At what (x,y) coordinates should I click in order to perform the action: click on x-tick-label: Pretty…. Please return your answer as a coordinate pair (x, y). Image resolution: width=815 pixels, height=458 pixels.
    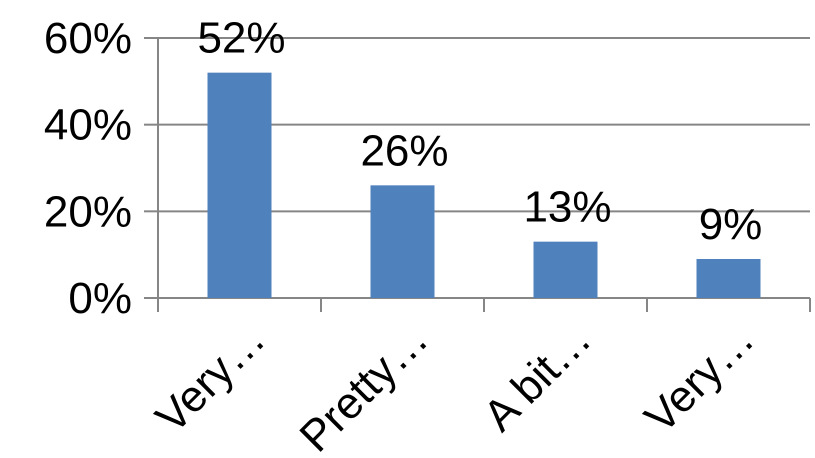
    Looking at the image, I should click on (364, 386).